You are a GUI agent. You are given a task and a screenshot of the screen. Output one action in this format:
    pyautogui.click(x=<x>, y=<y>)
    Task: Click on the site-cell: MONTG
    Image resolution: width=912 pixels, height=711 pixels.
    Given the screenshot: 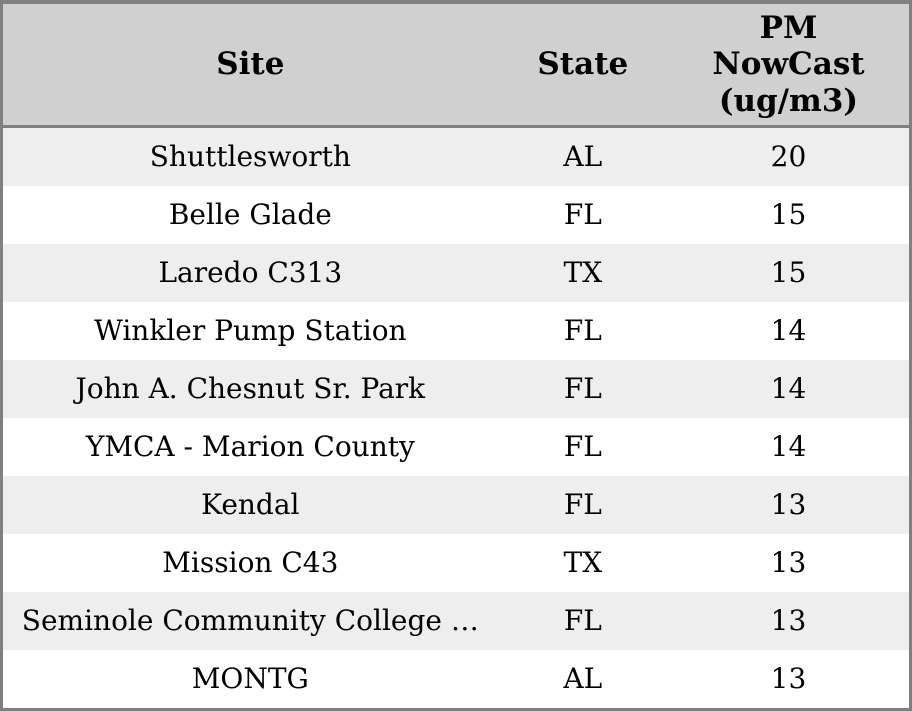 What is the action you would take?
    pyautogui.click(x=250, y=679)
    